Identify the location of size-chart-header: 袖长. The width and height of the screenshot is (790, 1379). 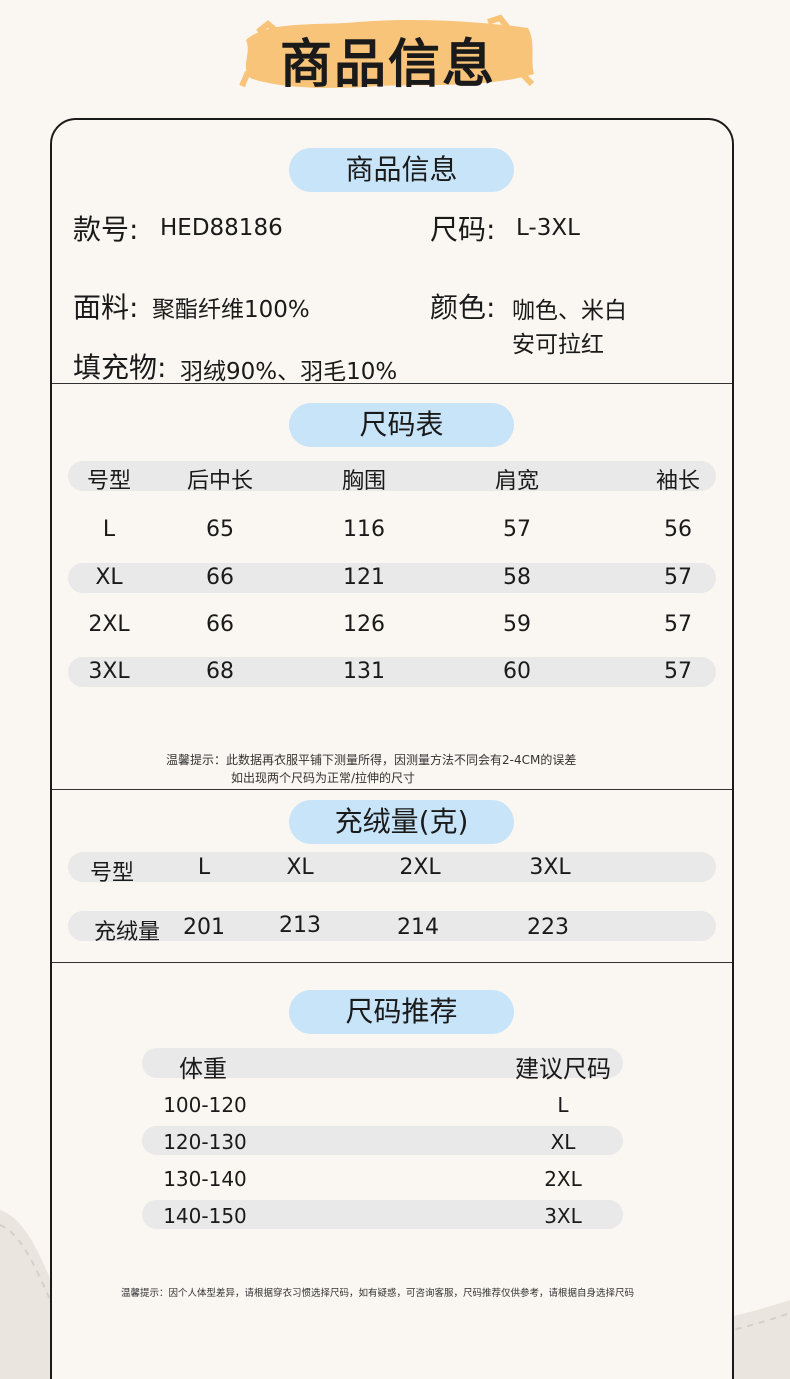
(677, 481).